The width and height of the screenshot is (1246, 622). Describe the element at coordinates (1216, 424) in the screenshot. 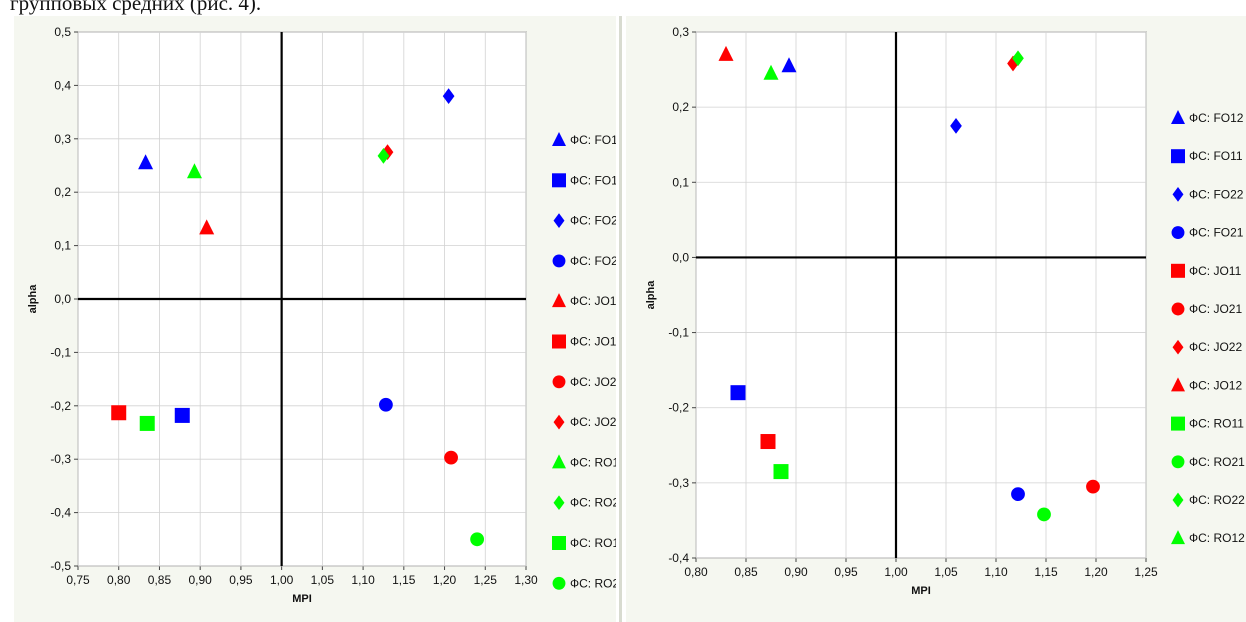

I see `legend-label: ФС: RO11` at that location.